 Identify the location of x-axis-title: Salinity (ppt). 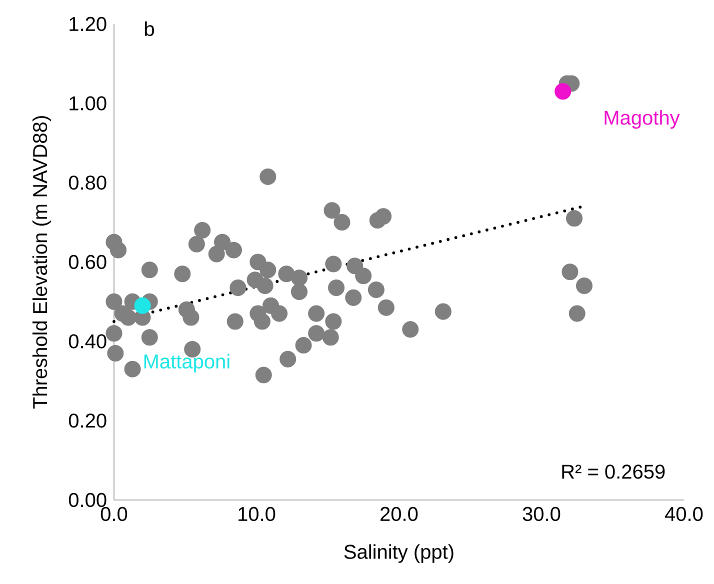
(399, 553).